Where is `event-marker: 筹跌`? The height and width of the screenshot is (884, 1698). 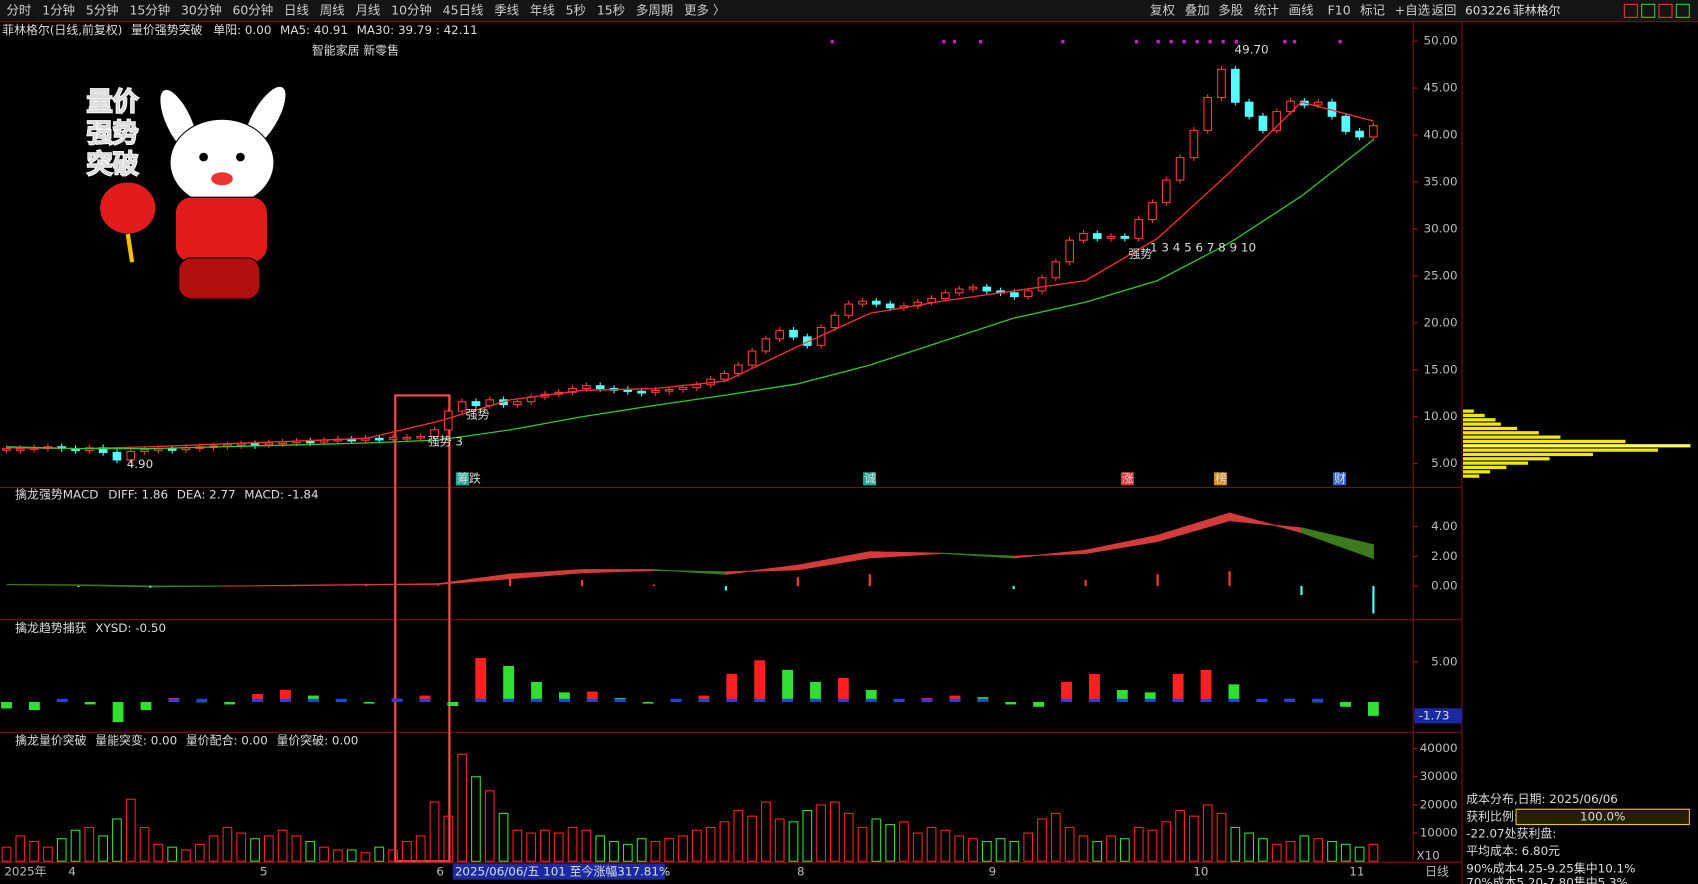 event-marker: 筹跌 is located at coordinates (469, 478).